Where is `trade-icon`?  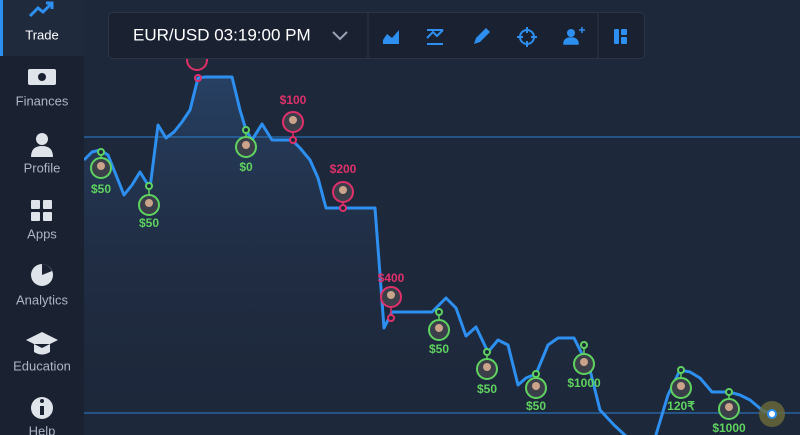
trade-icon is located at coordinates (41, 9).